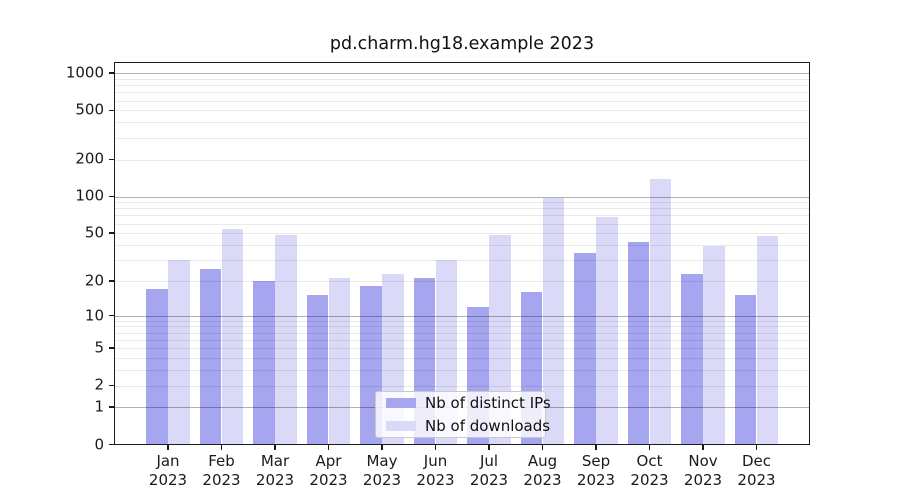 Image resolution: width=900 pixels, height=500 pixels. Describe the element at coordinates (463, 414) in the screenshot. I see `legend: Nb of distinct IPs Nb of downloads` at that location.